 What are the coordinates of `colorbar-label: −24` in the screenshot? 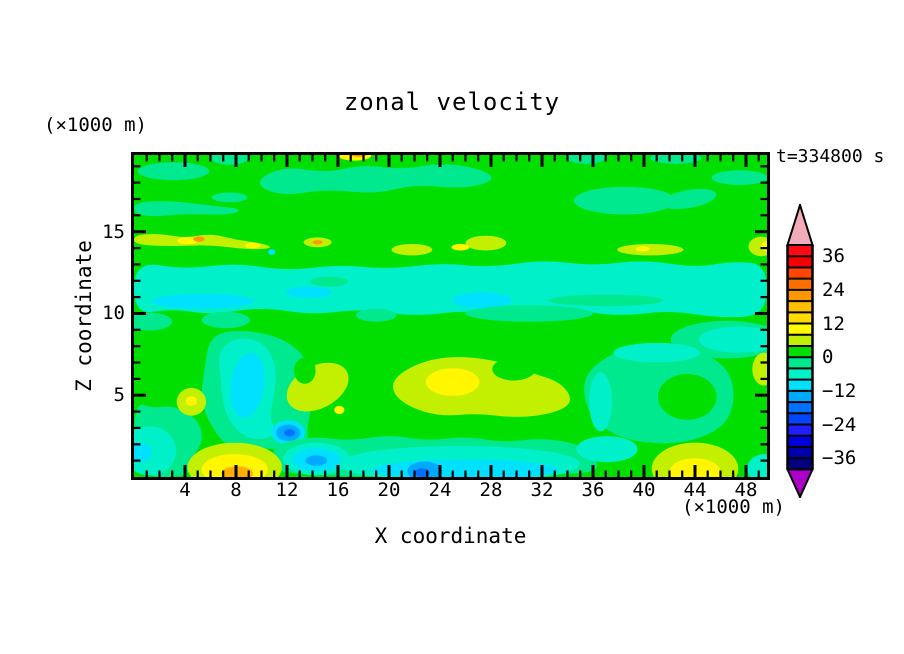 It's located at (839, 424).